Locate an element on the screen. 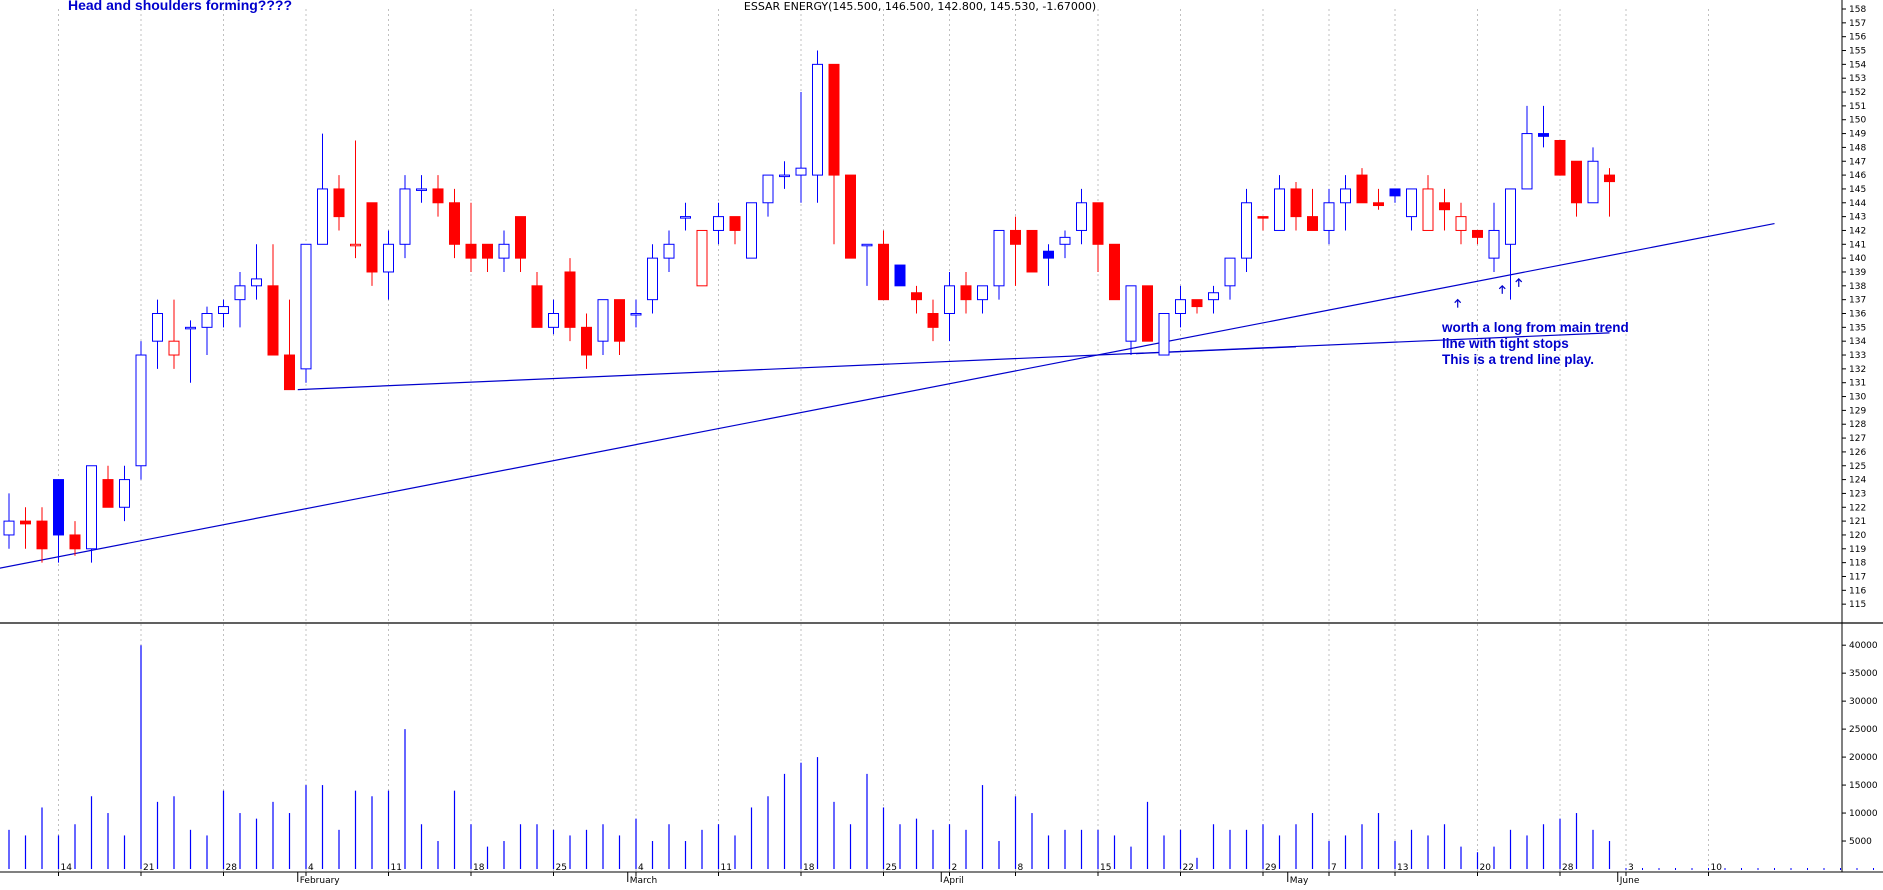  arrow-head is located at coordinates (1458, 301).